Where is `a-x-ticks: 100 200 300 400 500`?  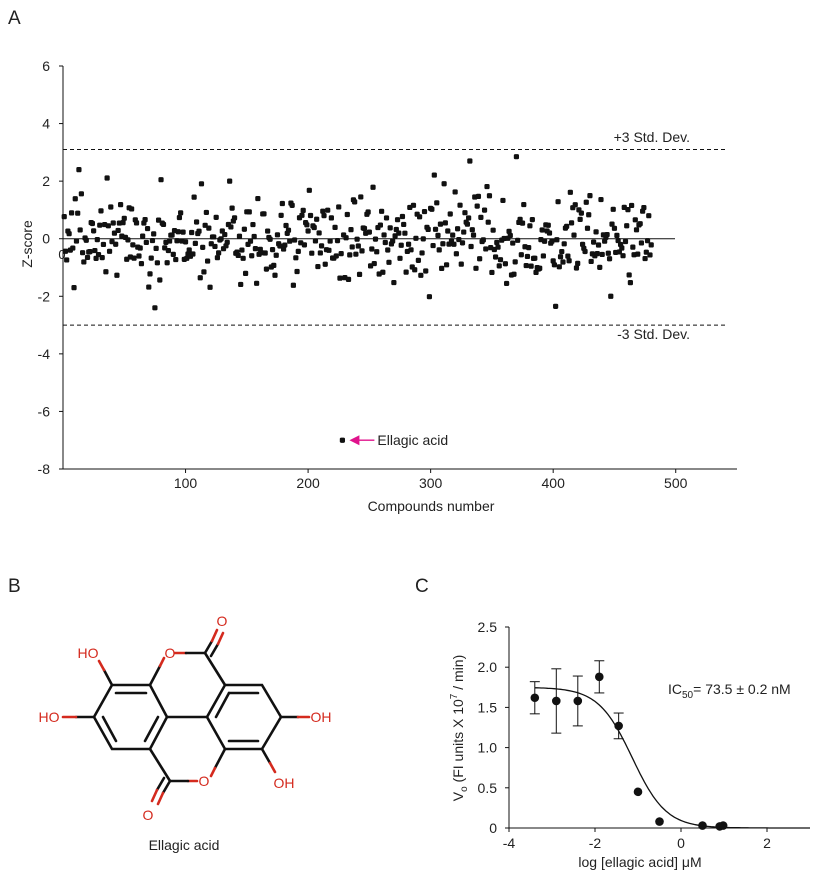
a-x-ticks: 100 200 300 400 500 is located at coordinates (431, 480).